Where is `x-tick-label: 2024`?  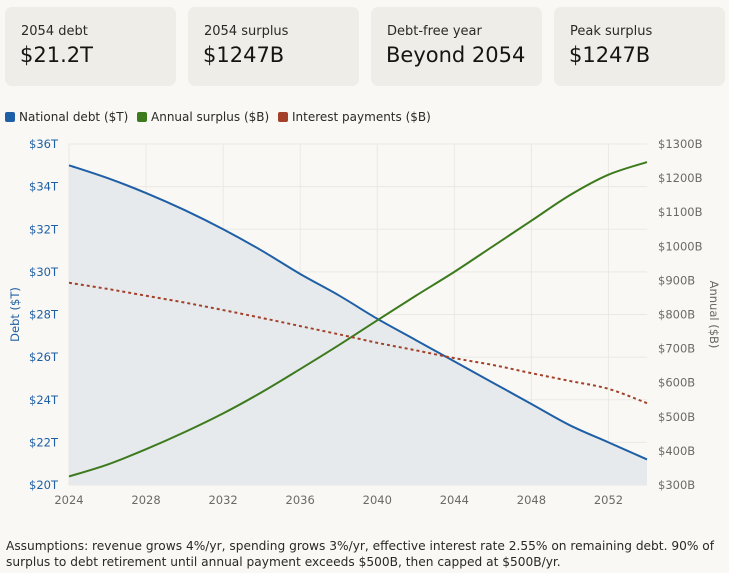
x-tick-label: 2024 is located at coordinates (68, 500).